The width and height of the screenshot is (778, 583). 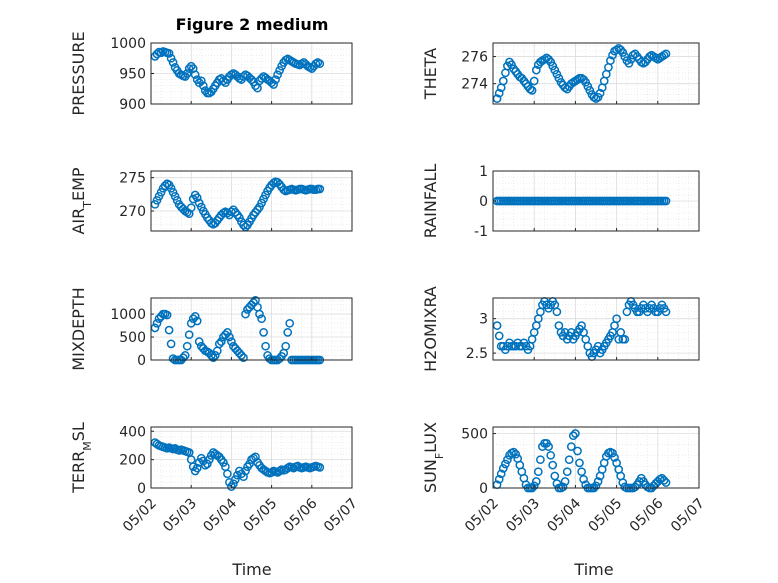 I want to click on y-axis-label-3: AIRTEMP, so click(x=81, y=200).